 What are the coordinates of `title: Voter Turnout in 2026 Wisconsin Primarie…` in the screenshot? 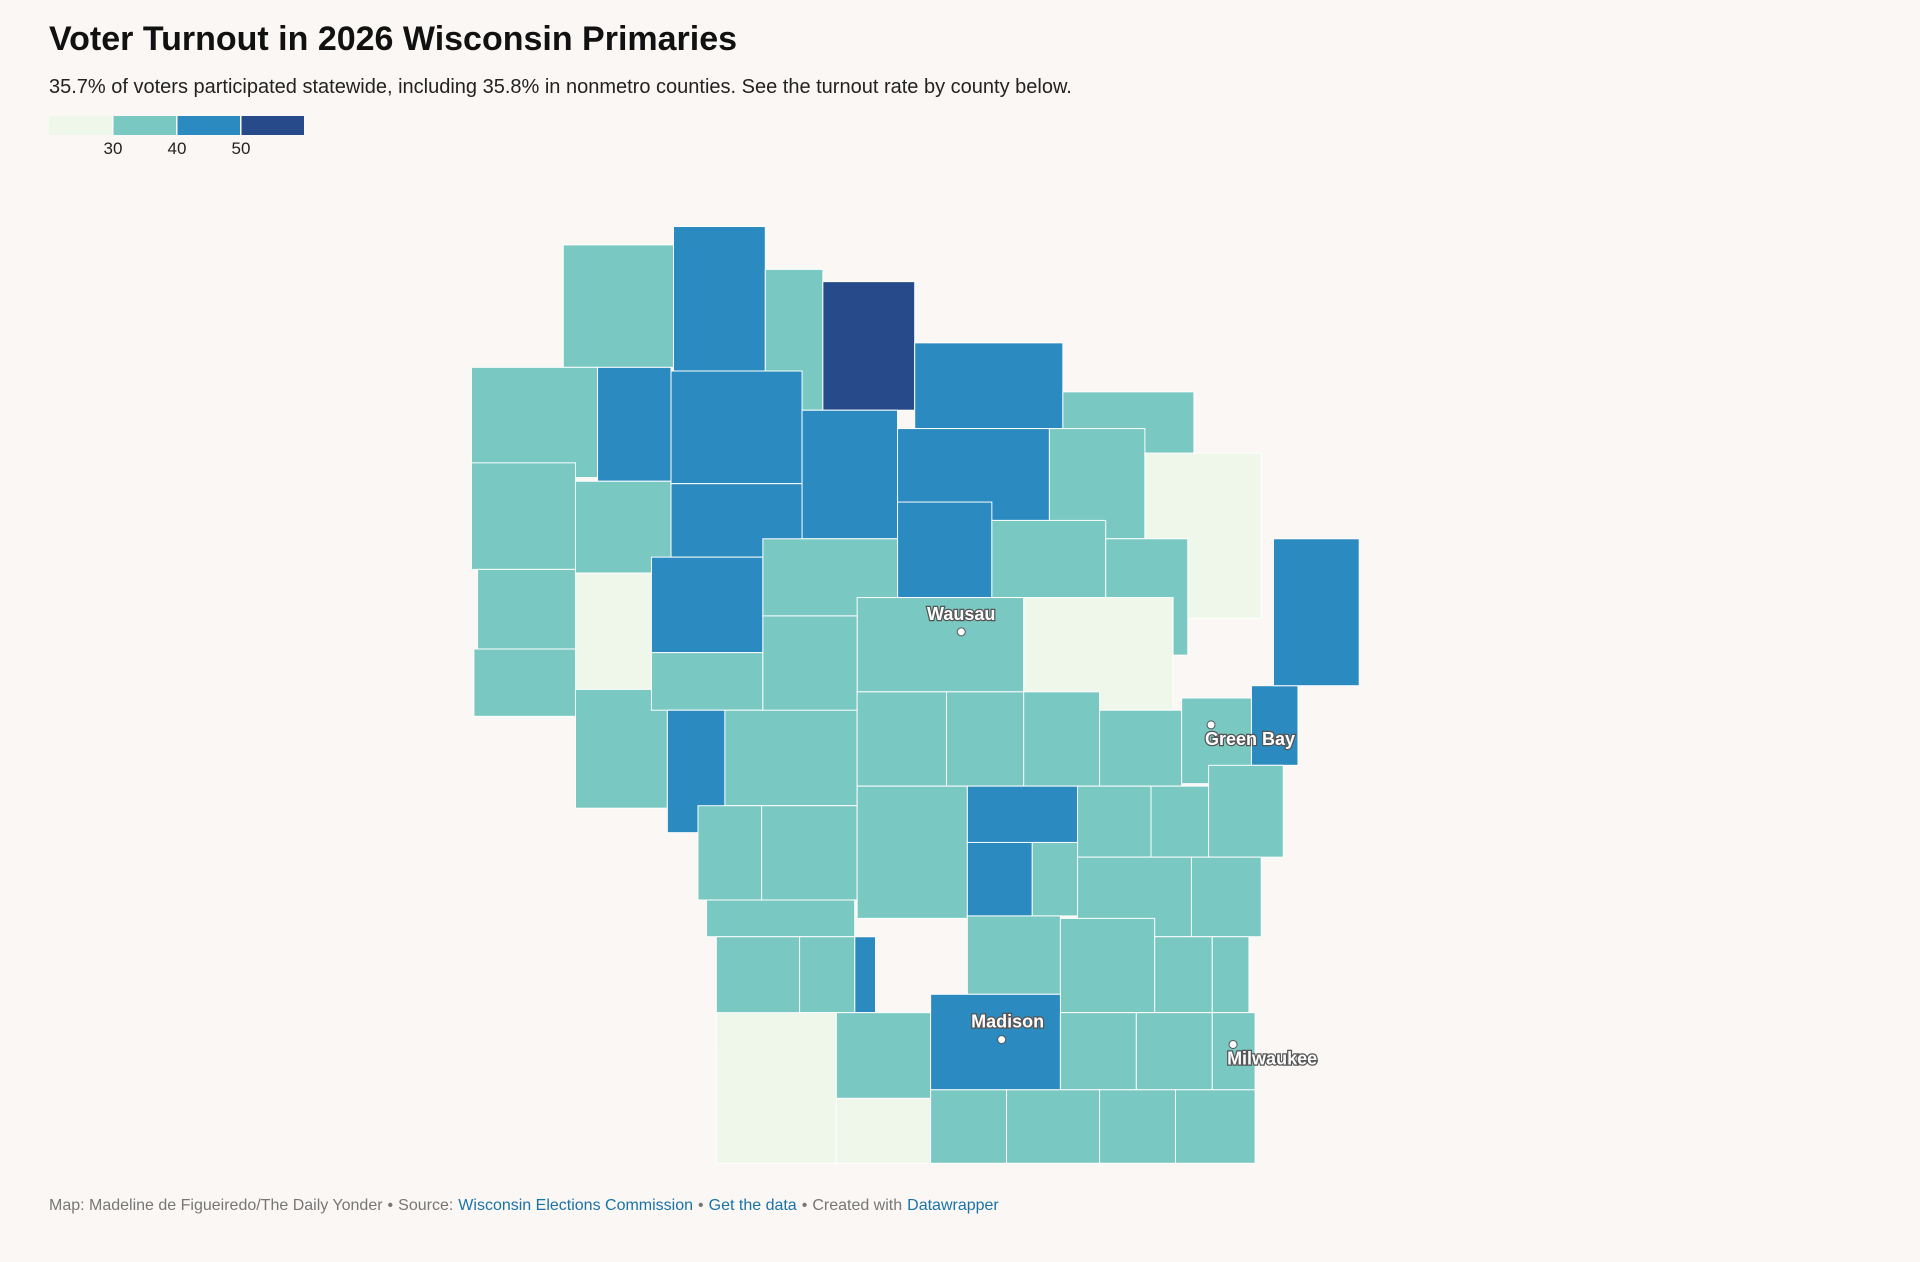 It's located at (393, 39).